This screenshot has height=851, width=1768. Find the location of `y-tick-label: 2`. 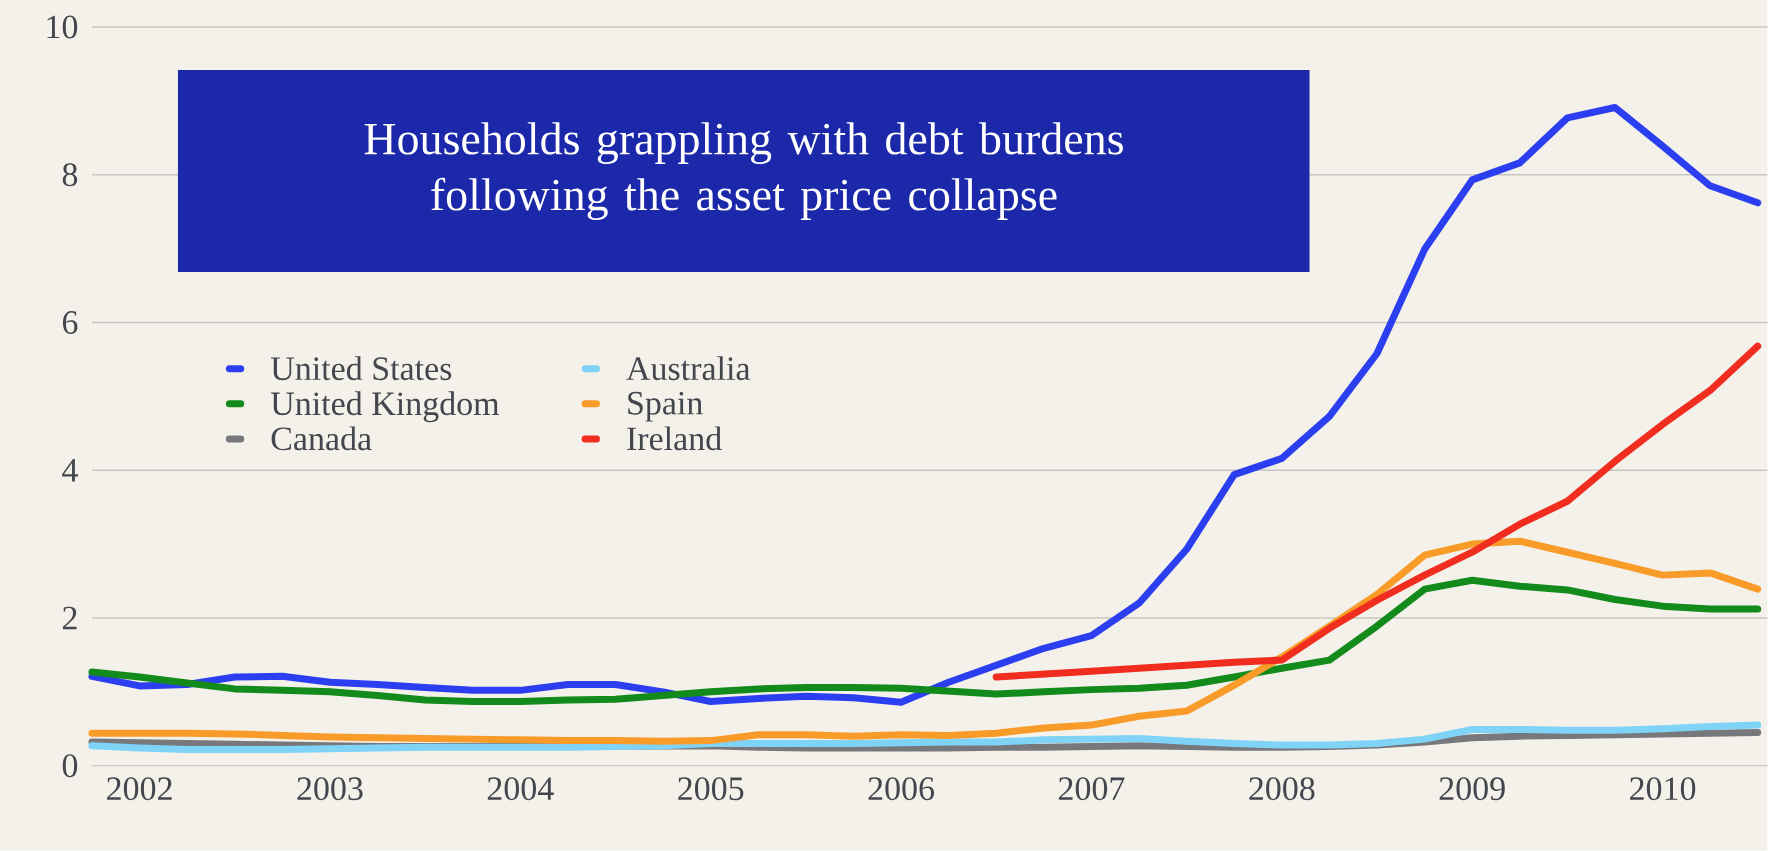

y-tick-label: 2 is located at coordinates (69, 618).